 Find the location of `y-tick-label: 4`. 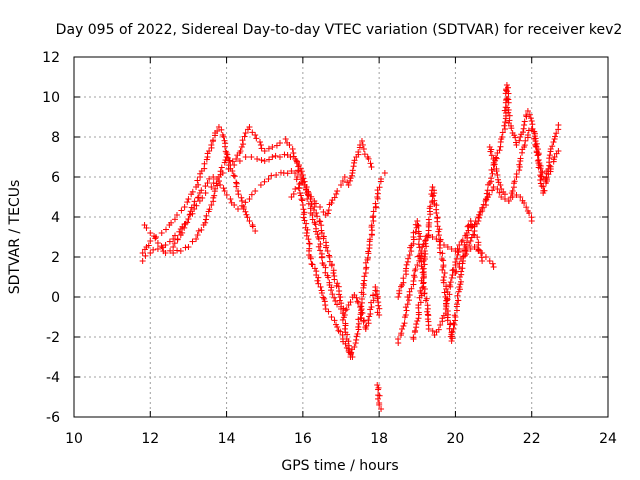

y-tick-label: 4 is located at coordinates (55, 218).